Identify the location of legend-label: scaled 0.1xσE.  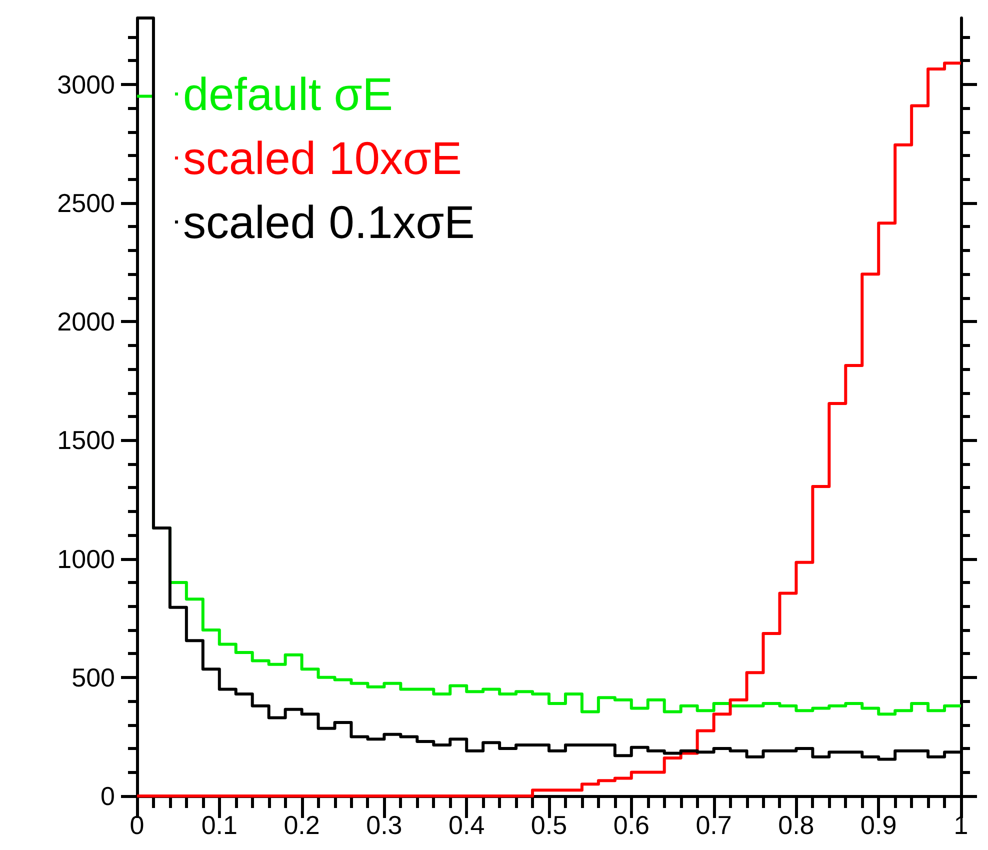
(329, 222).